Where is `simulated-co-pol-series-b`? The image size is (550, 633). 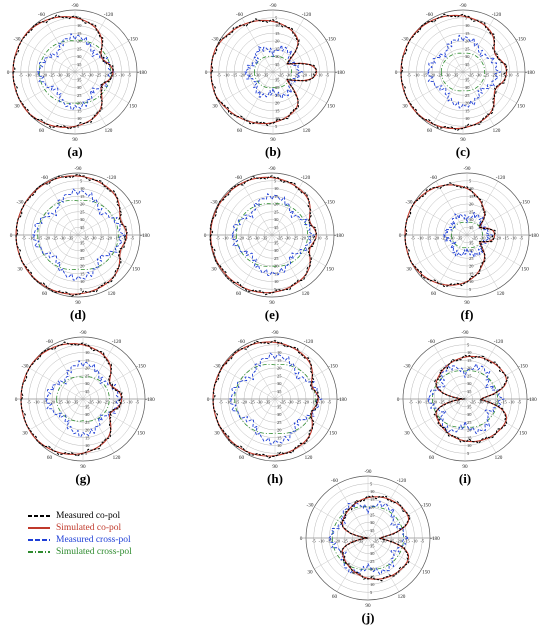 simulated-co-pol-series-b is located at coordinates (264, 72).